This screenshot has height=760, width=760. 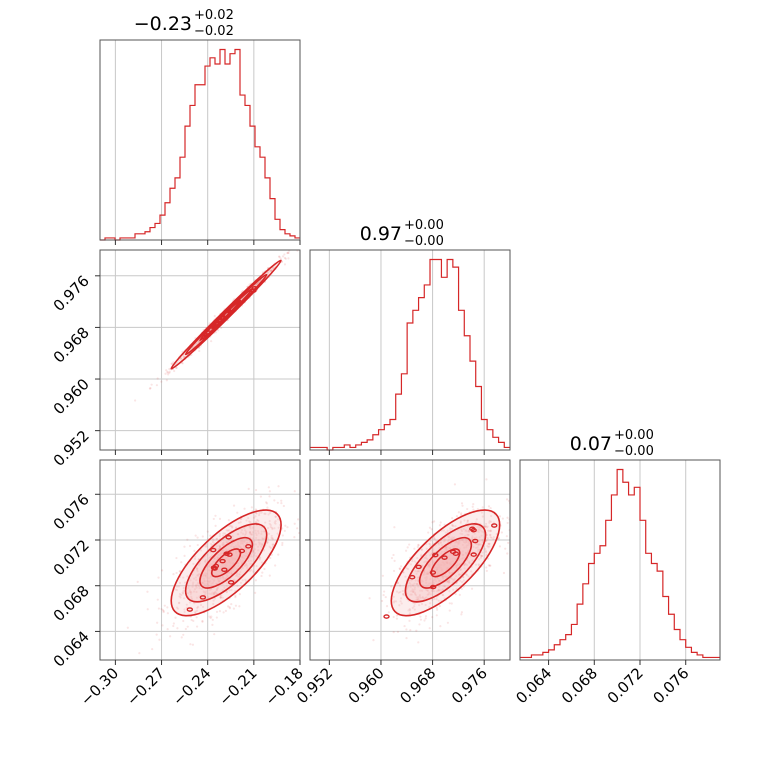 I want to click on title-minus: −0.00, so click(x=634, y=451).